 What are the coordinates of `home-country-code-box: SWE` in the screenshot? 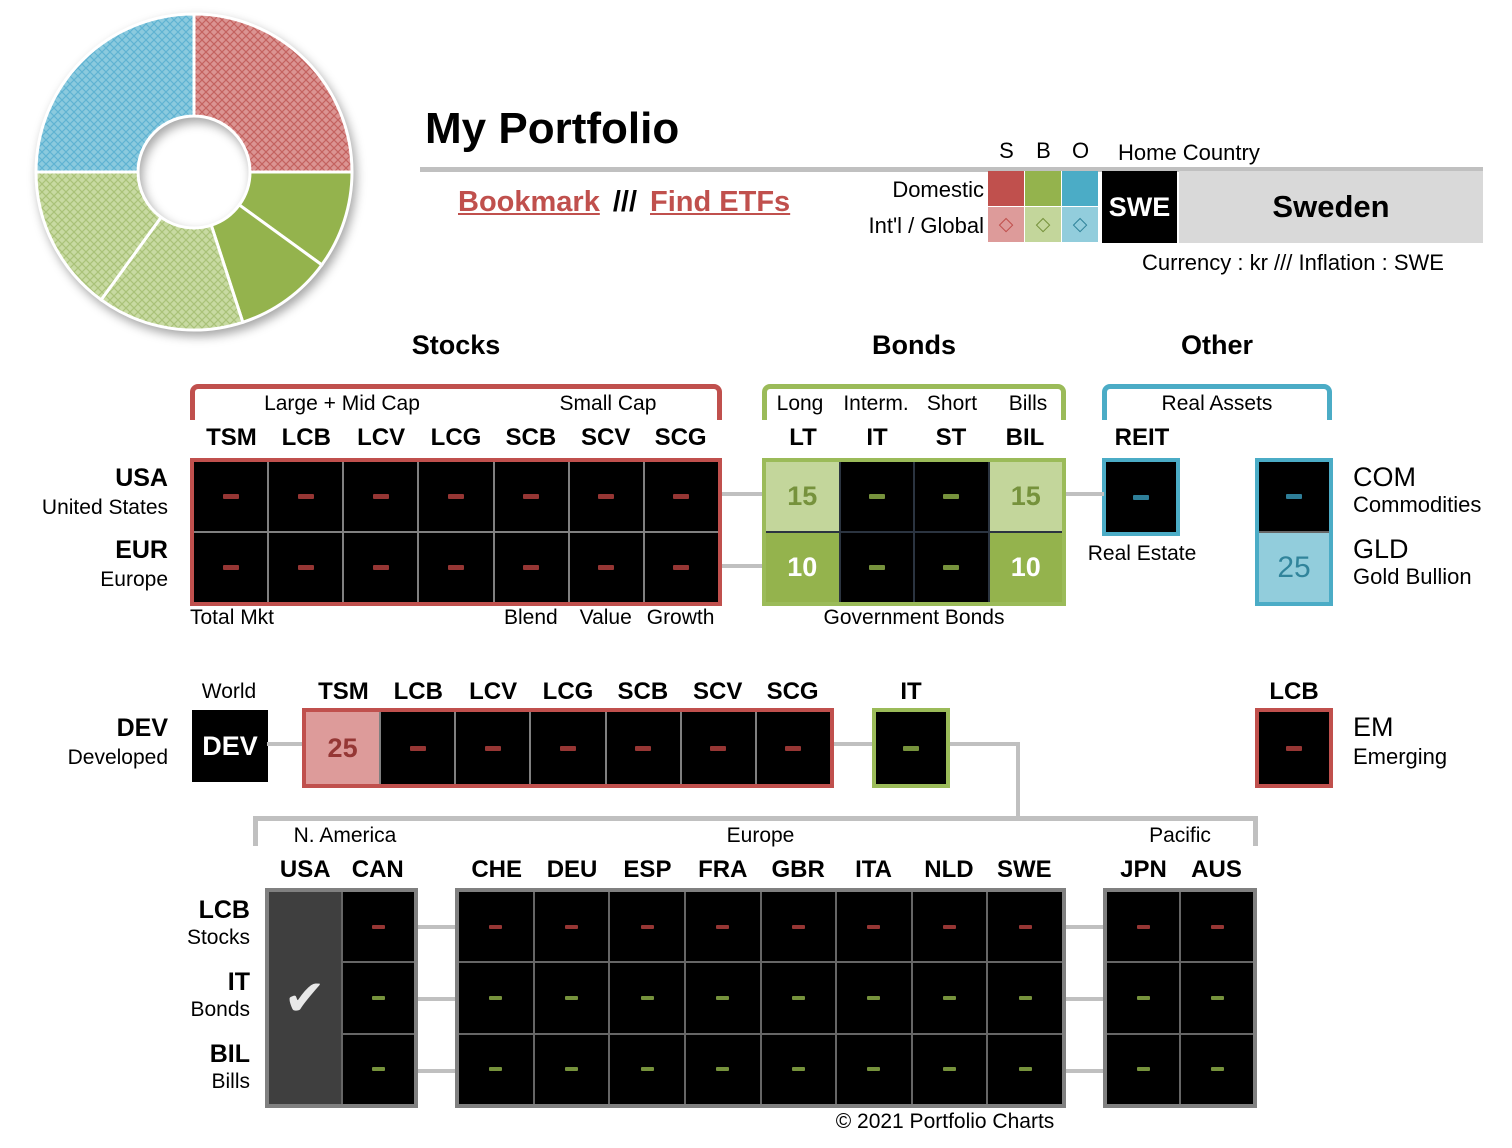 It's located at (1139, 207).